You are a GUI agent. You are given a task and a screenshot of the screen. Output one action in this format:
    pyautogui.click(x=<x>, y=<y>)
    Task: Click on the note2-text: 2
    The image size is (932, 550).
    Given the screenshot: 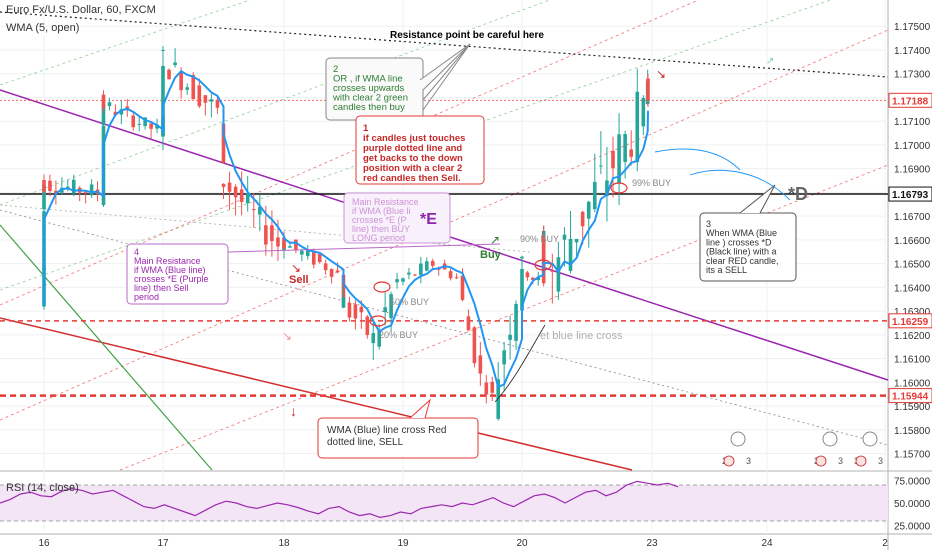 What is the action you would take?
    pyautogui.click(x=335, y=69)
    